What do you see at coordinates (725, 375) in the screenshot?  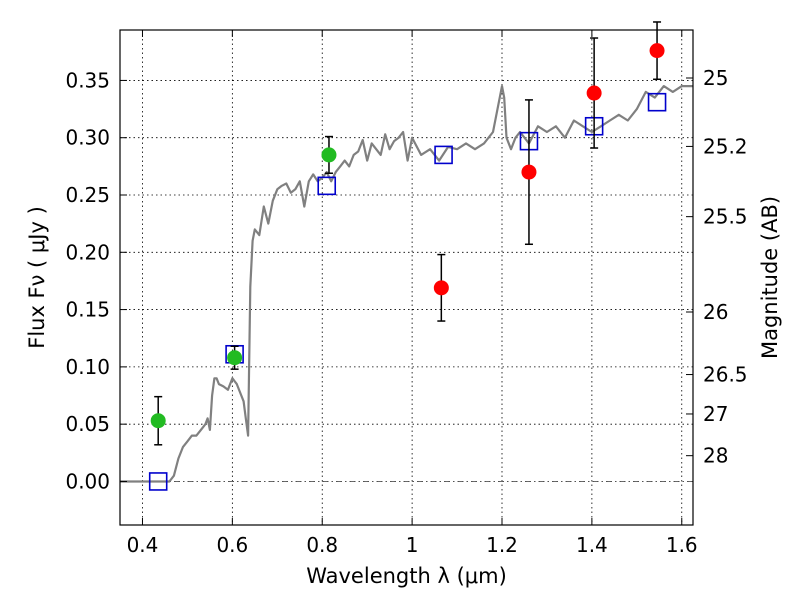 I see `magnitude-tick-label: 26.5` at bounding box center [725, 375].